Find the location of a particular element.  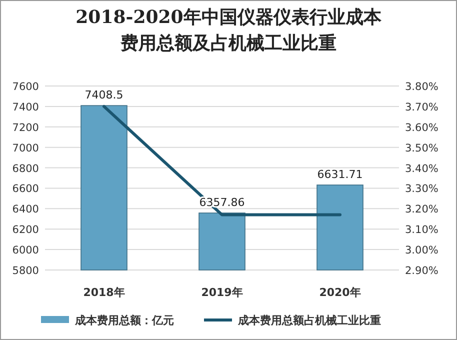

y2-tick-label: 3.10% is located at coordinates (421, 230).